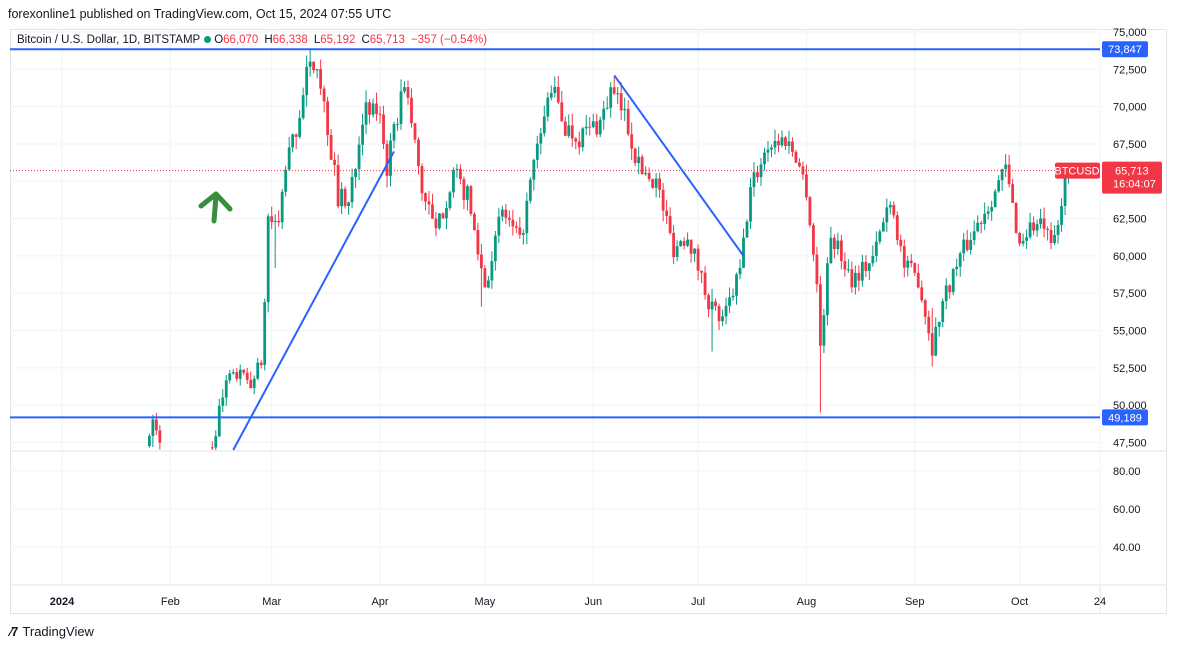 Image resolution: width=1177 pixels, height=650 pixels. I want to click on open-value: 66,070, so click(241, 40).